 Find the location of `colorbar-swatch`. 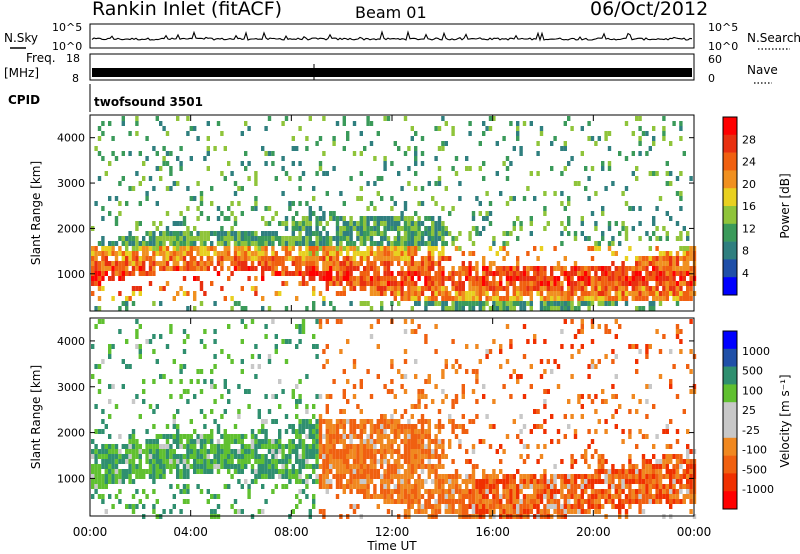

colorbar-swatch is located at coordinates (730, 464).